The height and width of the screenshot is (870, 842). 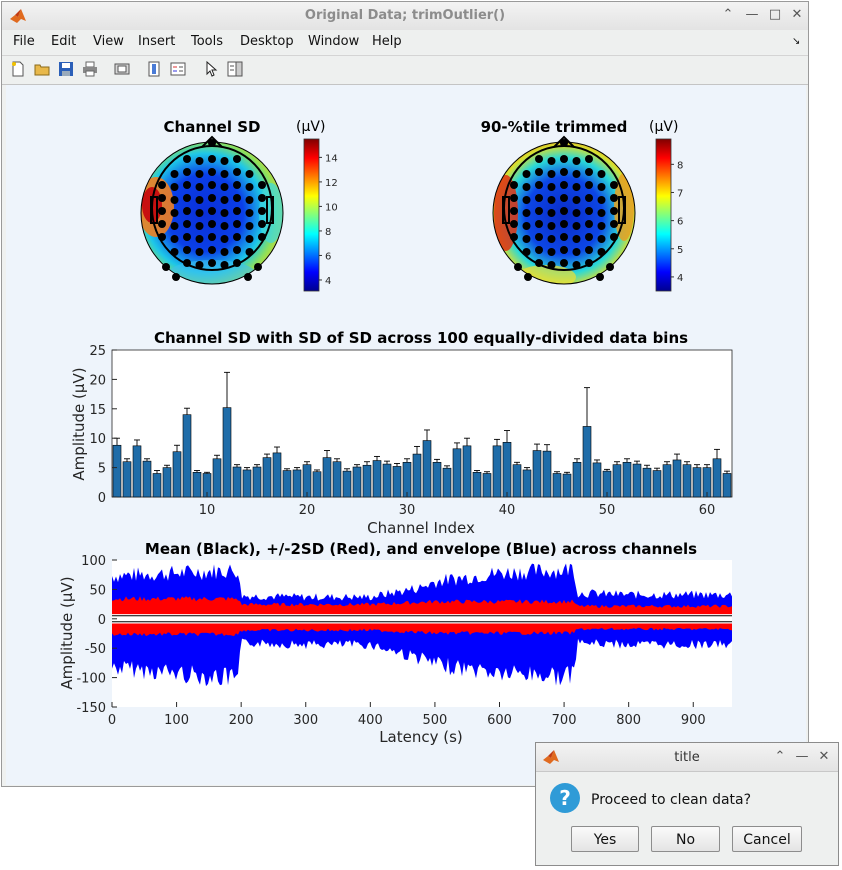 I want to click on topo-right-title: 90-%tile trimmed, so click(x=554, y=127).